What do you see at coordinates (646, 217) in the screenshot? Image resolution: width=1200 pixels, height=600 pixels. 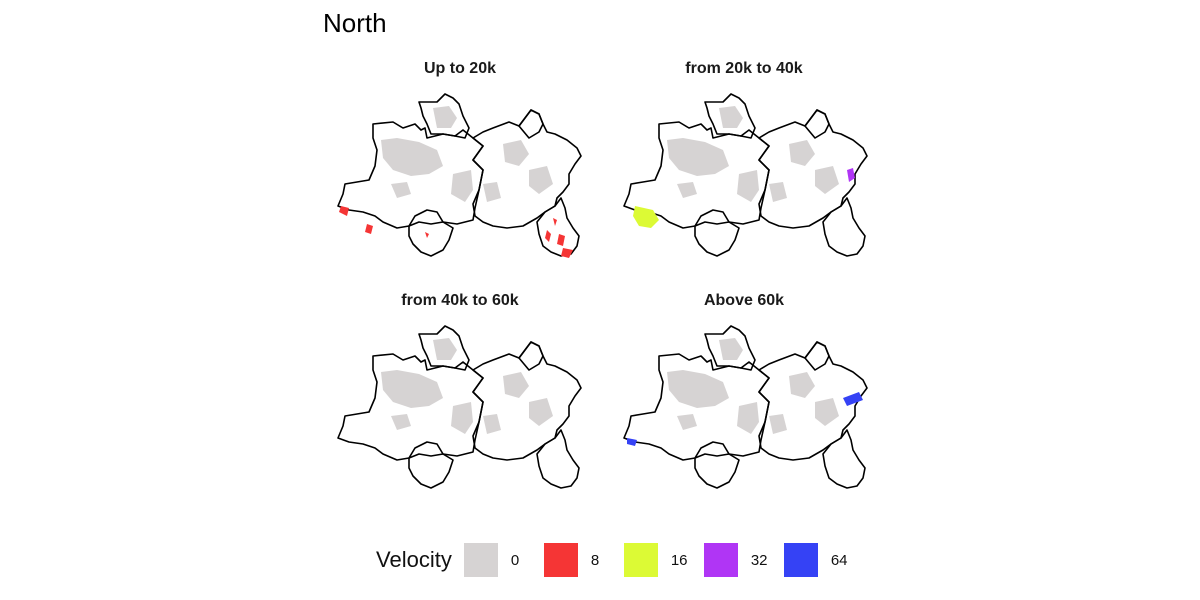 I see `velocity-16-area` at bounding box center [646, 217].